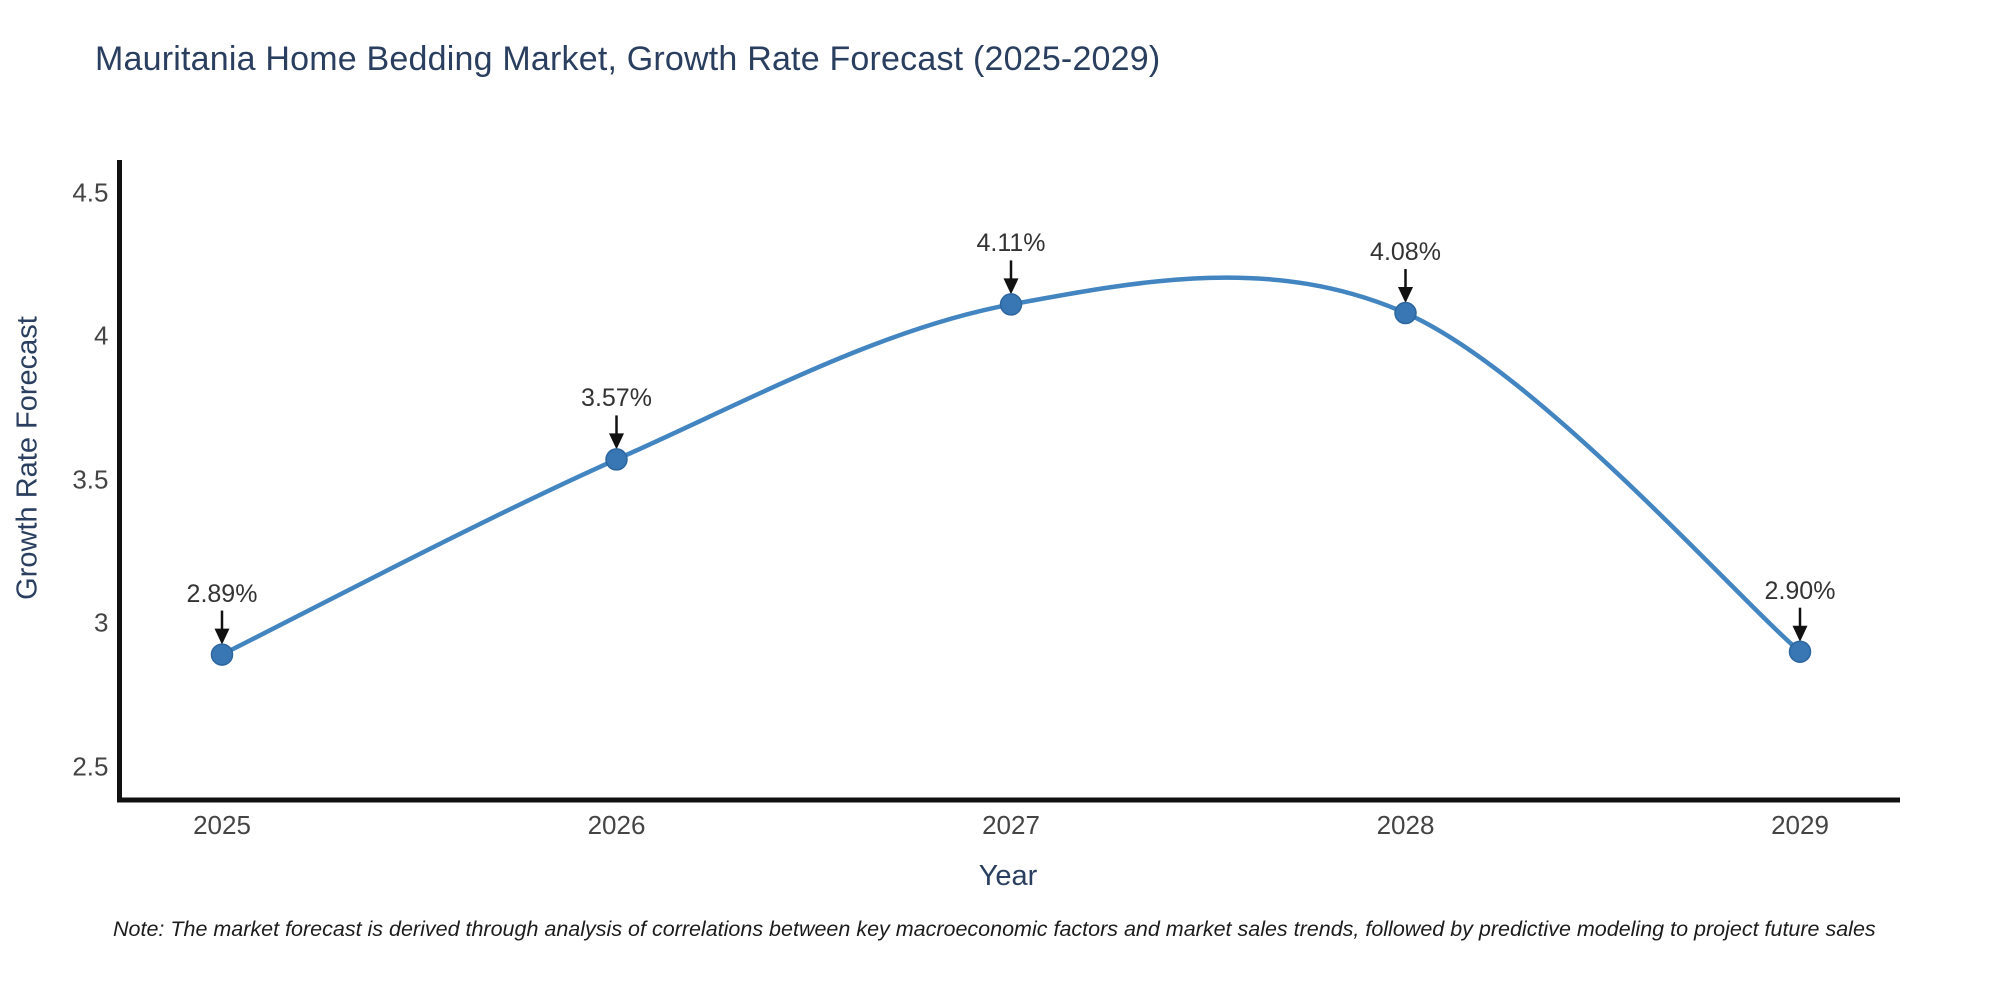  Describe the element at coordinates (1405, 252) in the screenshot. I see `data-point-value-label: 4.08%` at that location.